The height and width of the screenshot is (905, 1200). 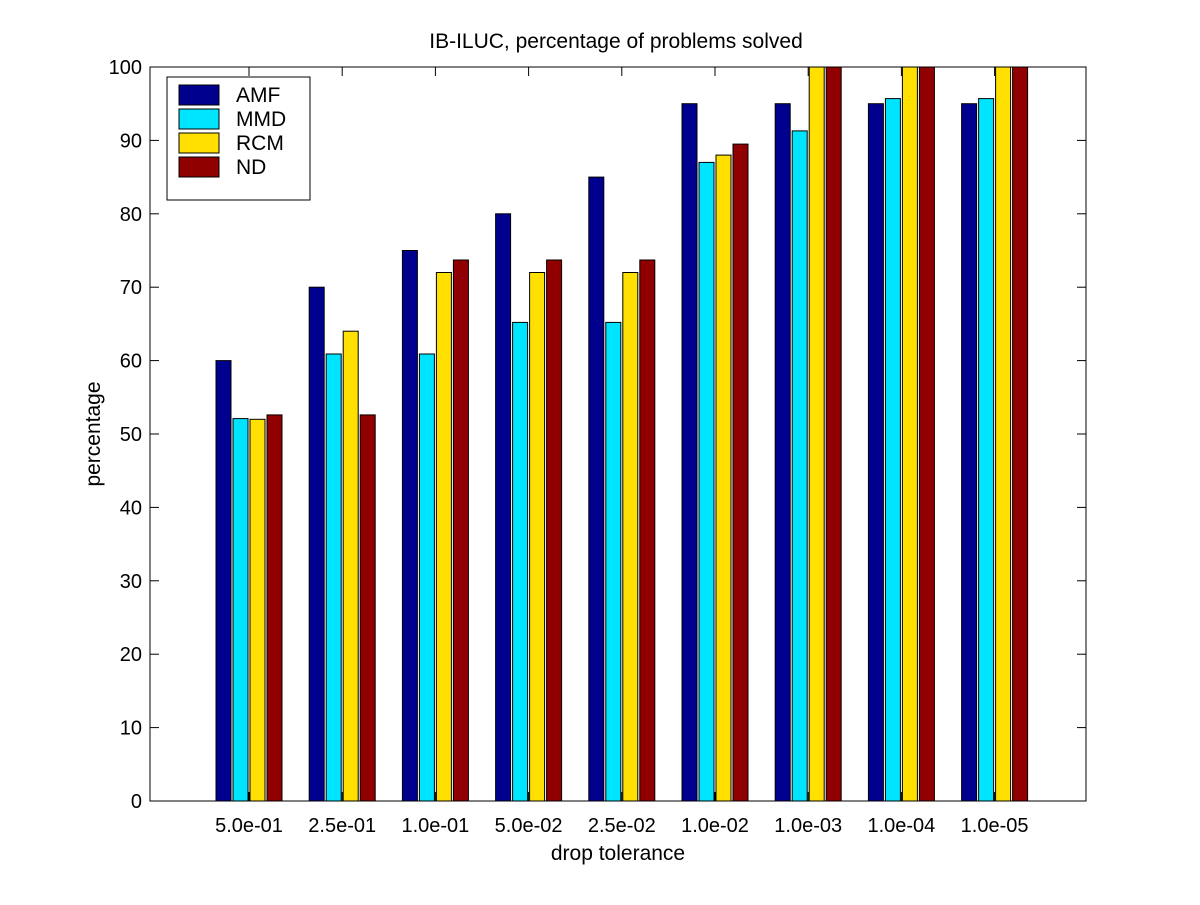 What do you see at coordinates (131, 141) in the screenshot?
I see `y-tick-label: 90` at bounding box center [131, 141].